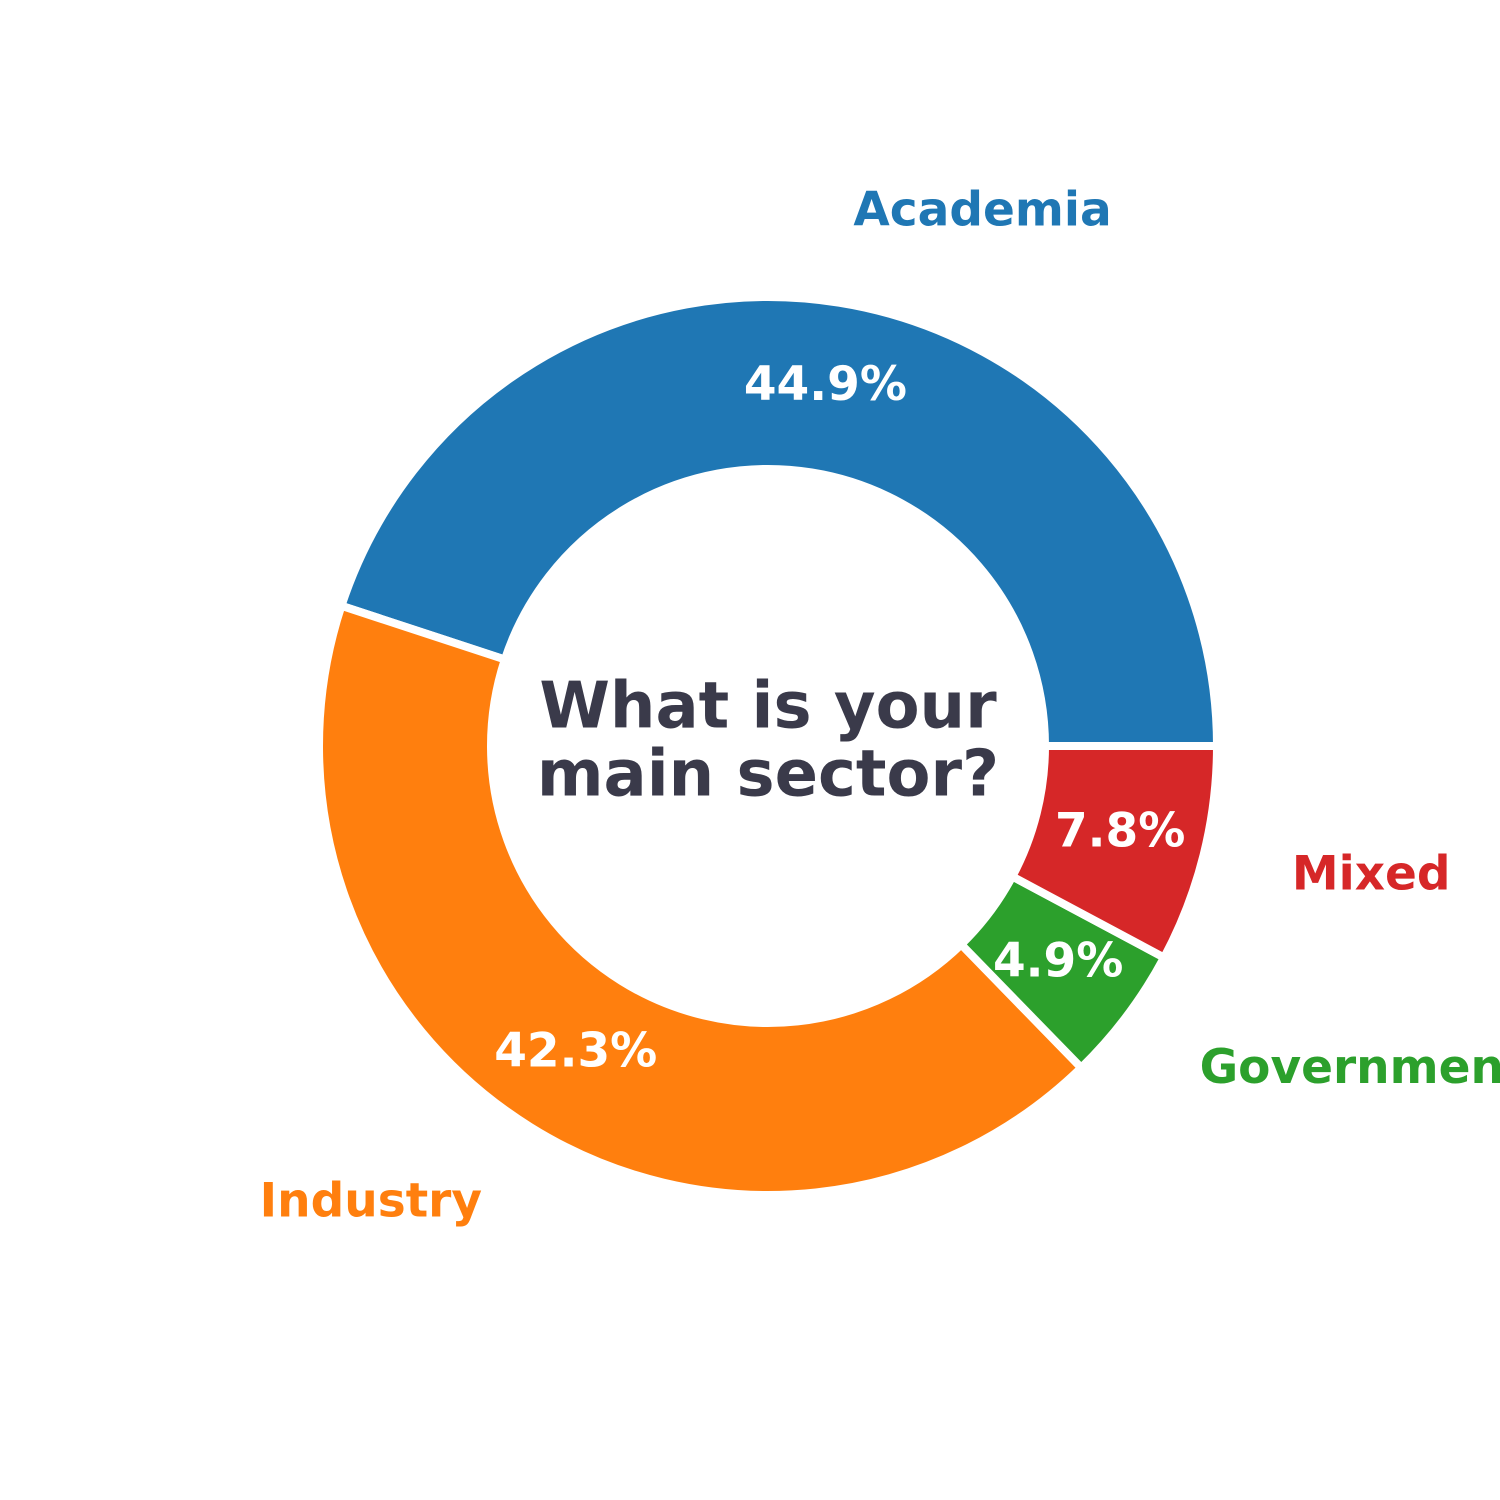  What do you see at coordinates (768, 707) in the screenshot?
I see `center-title-line-1: What is your` at bounding box center [768, 707].